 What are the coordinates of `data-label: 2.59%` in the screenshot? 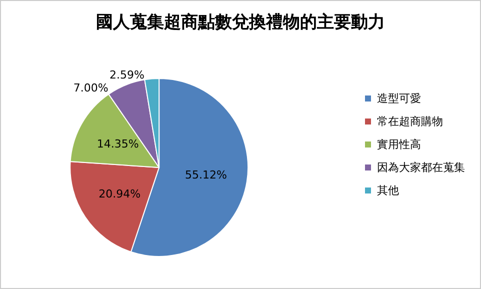 It's located at (127, 75).